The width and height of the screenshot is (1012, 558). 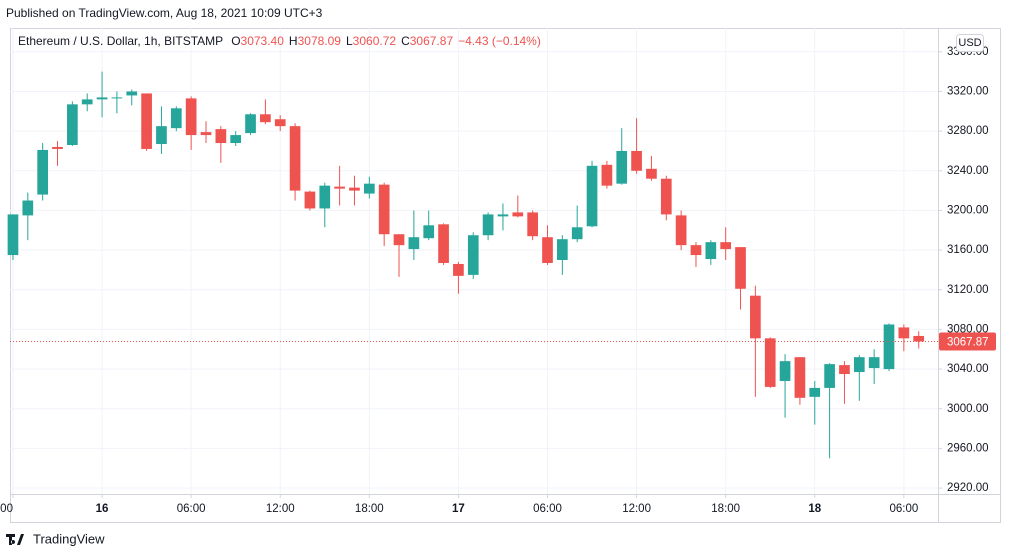 What do you see at coordinates (458, 509) in the screenshot?
I see `x-tick-label: 17` at bounding box center [458, 509].